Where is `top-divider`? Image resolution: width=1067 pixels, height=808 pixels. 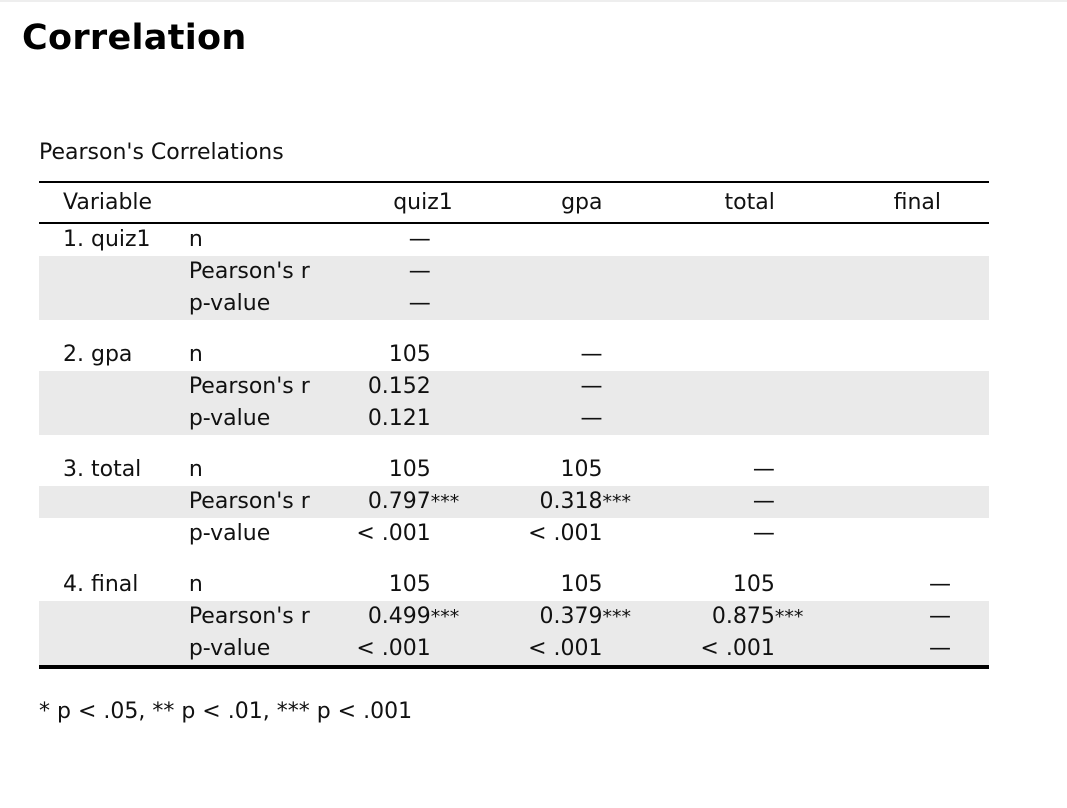 top-divider is located at coordinates (533, 1).